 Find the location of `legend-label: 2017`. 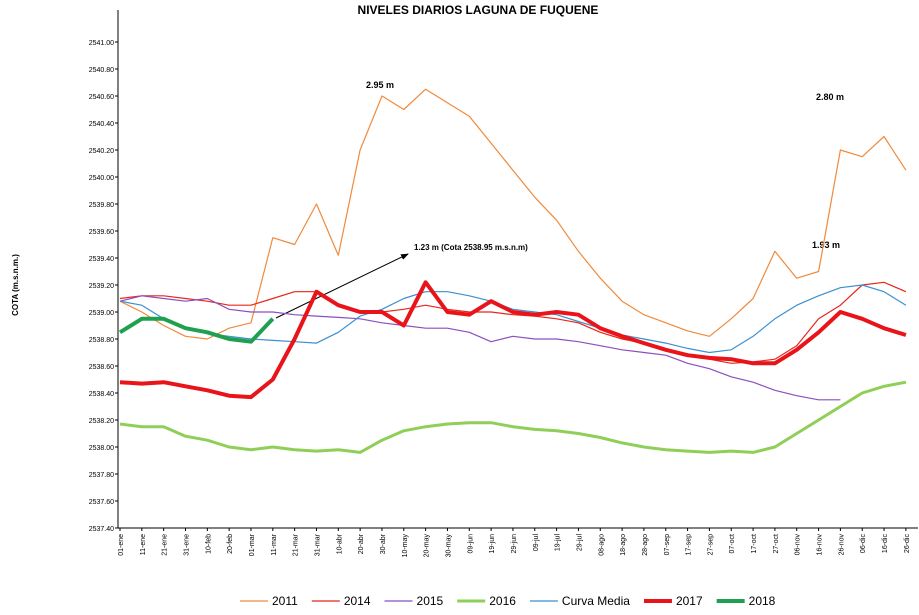

legend-label: 2017 is located at coordinates (689, 601).